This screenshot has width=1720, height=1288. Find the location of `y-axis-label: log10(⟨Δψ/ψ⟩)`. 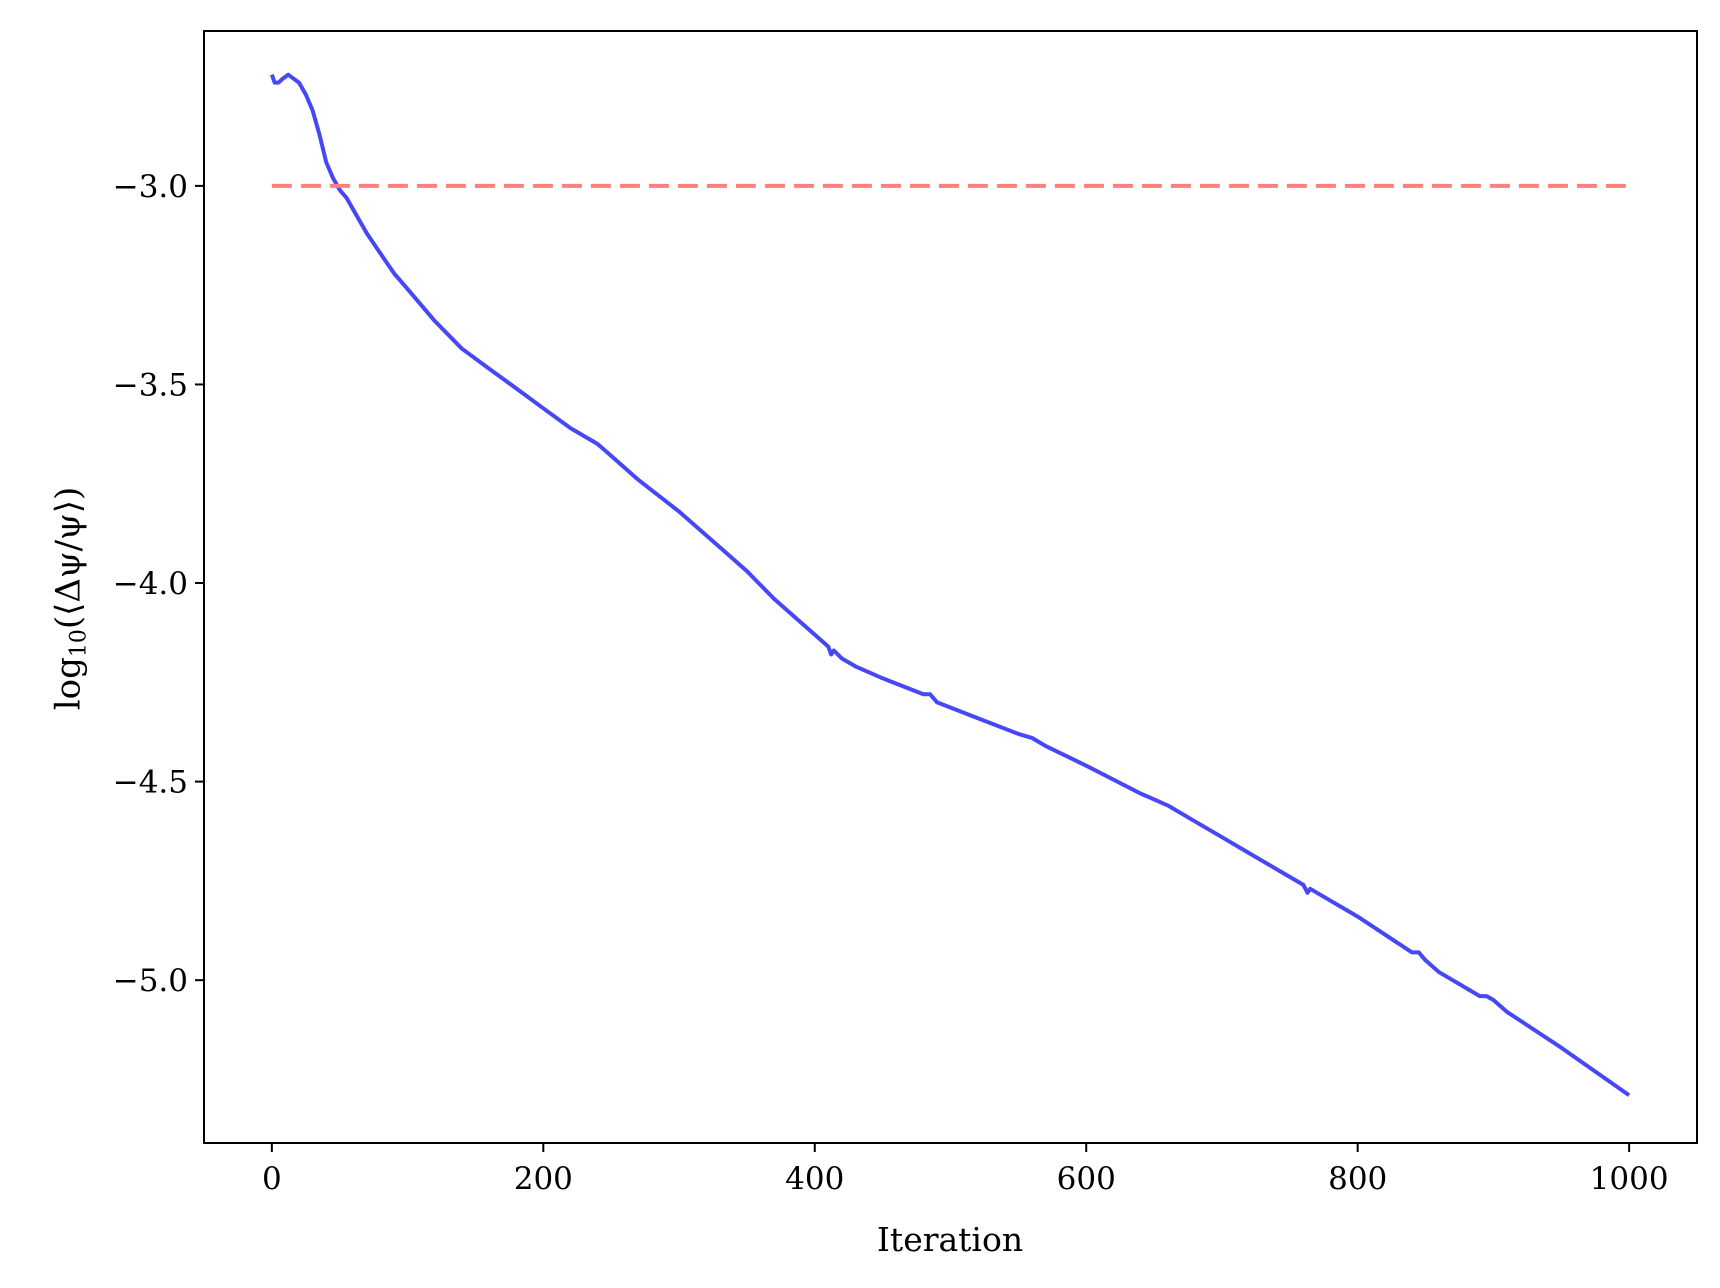

y-axis-label: log10(⟨Δψ/ψ⟩) is located at coordinates (70, 599).